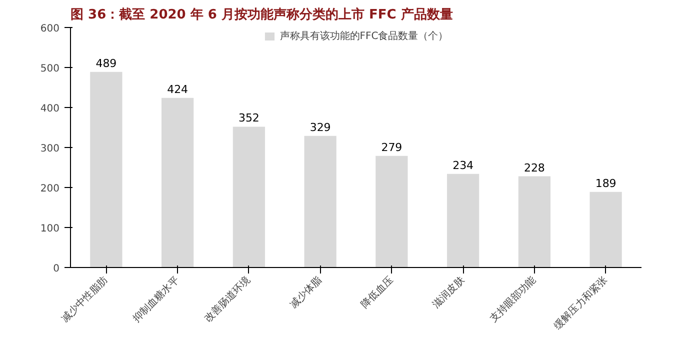  I want to click on chart-title: 图 36：截至 2020 年 6 月按功能声称分类的上市 FFC 产品数量, so click(261, 14).